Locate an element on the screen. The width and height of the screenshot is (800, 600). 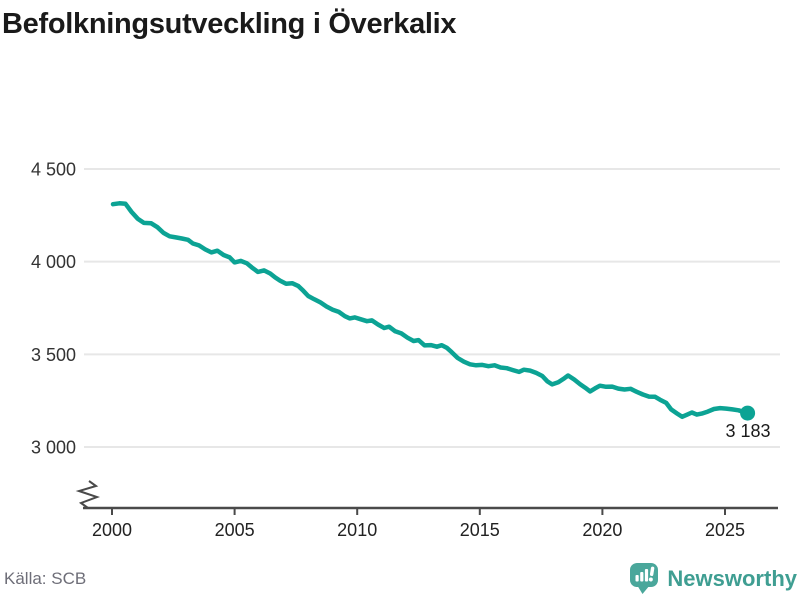
x-axis-tick-label: 2015 is located at coordinates (480, 530).